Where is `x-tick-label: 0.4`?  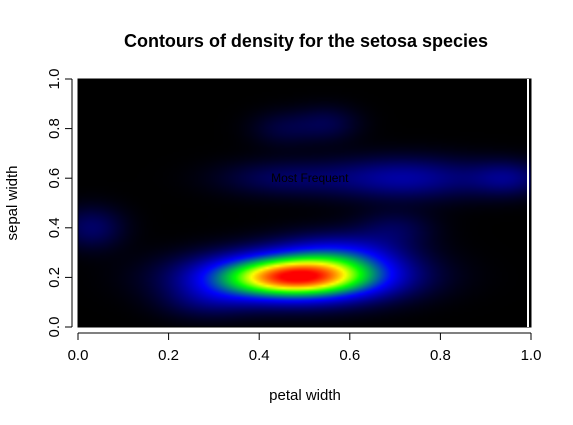 x-tick-label: 0.4 is located at coordinates (259, 355).